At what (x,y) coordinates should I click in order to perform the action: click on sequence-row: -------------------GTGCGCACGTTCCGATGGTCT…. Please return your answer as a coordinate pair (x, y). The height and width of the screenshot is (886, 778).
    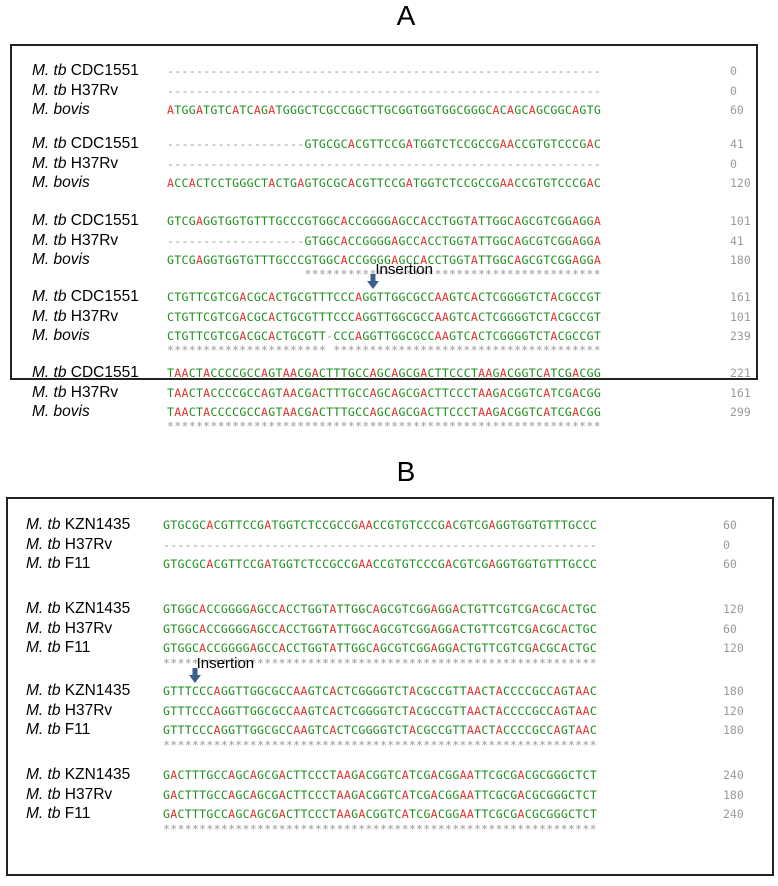
    Looking at the image, I should click on (384, 144).